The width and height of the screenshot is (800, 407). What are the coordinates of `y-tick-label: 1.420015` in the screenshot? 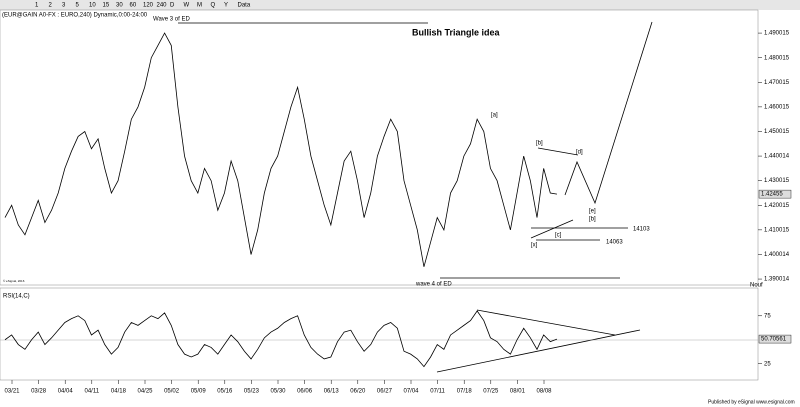 It's located at (777, 206).